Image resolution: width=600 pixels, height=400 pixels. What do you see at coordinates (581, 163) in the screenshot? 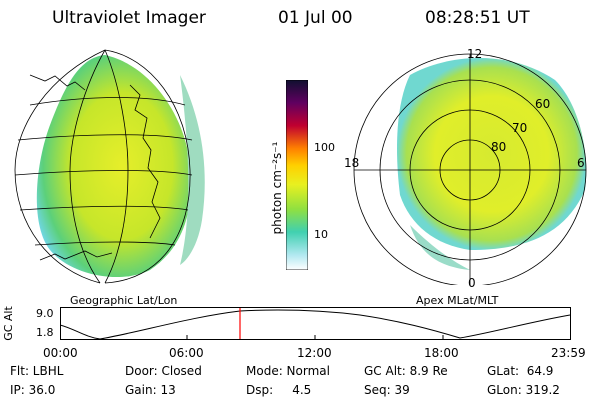
I see `mlt-label-6: 6` at bounding box center [581, 163].